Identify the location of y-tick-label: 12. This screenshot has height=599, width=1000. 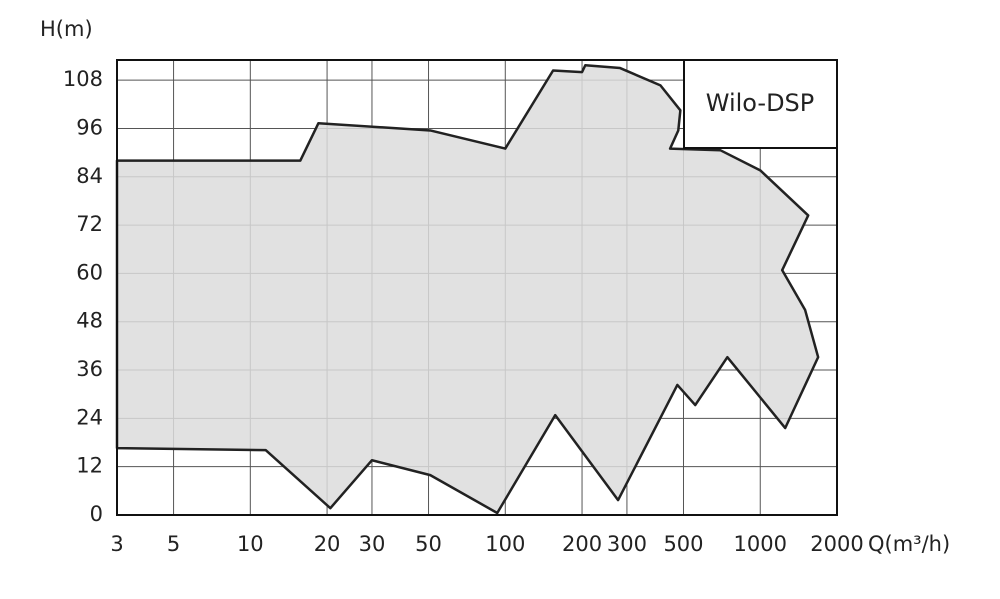
(89, 466).